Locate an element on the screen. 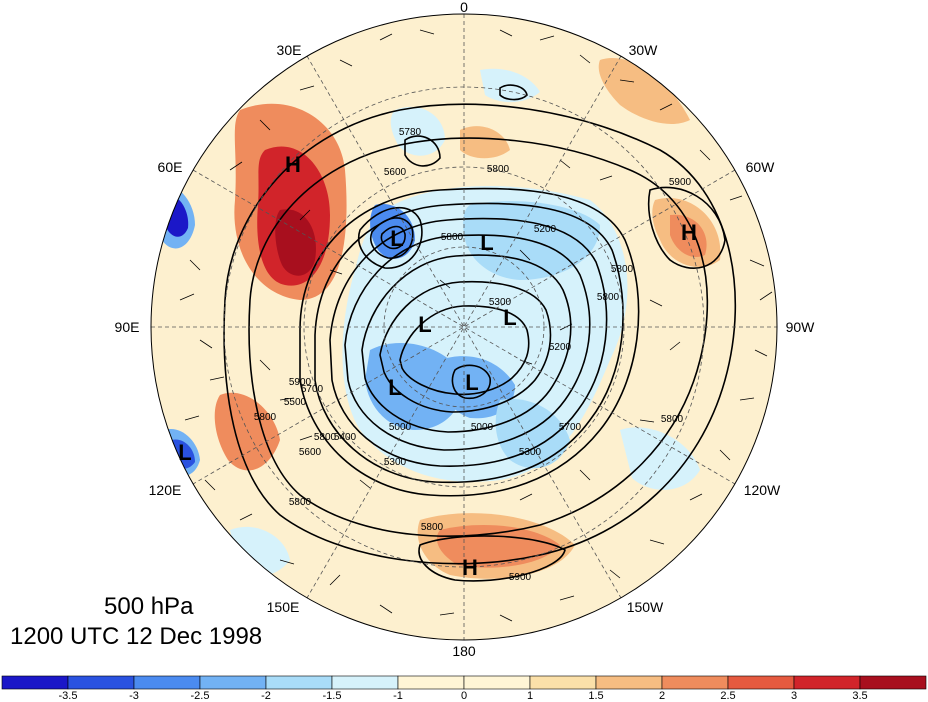 This screenshot has width=928, height=702. longitude-label: 60W is located at coordinates (761, 167).